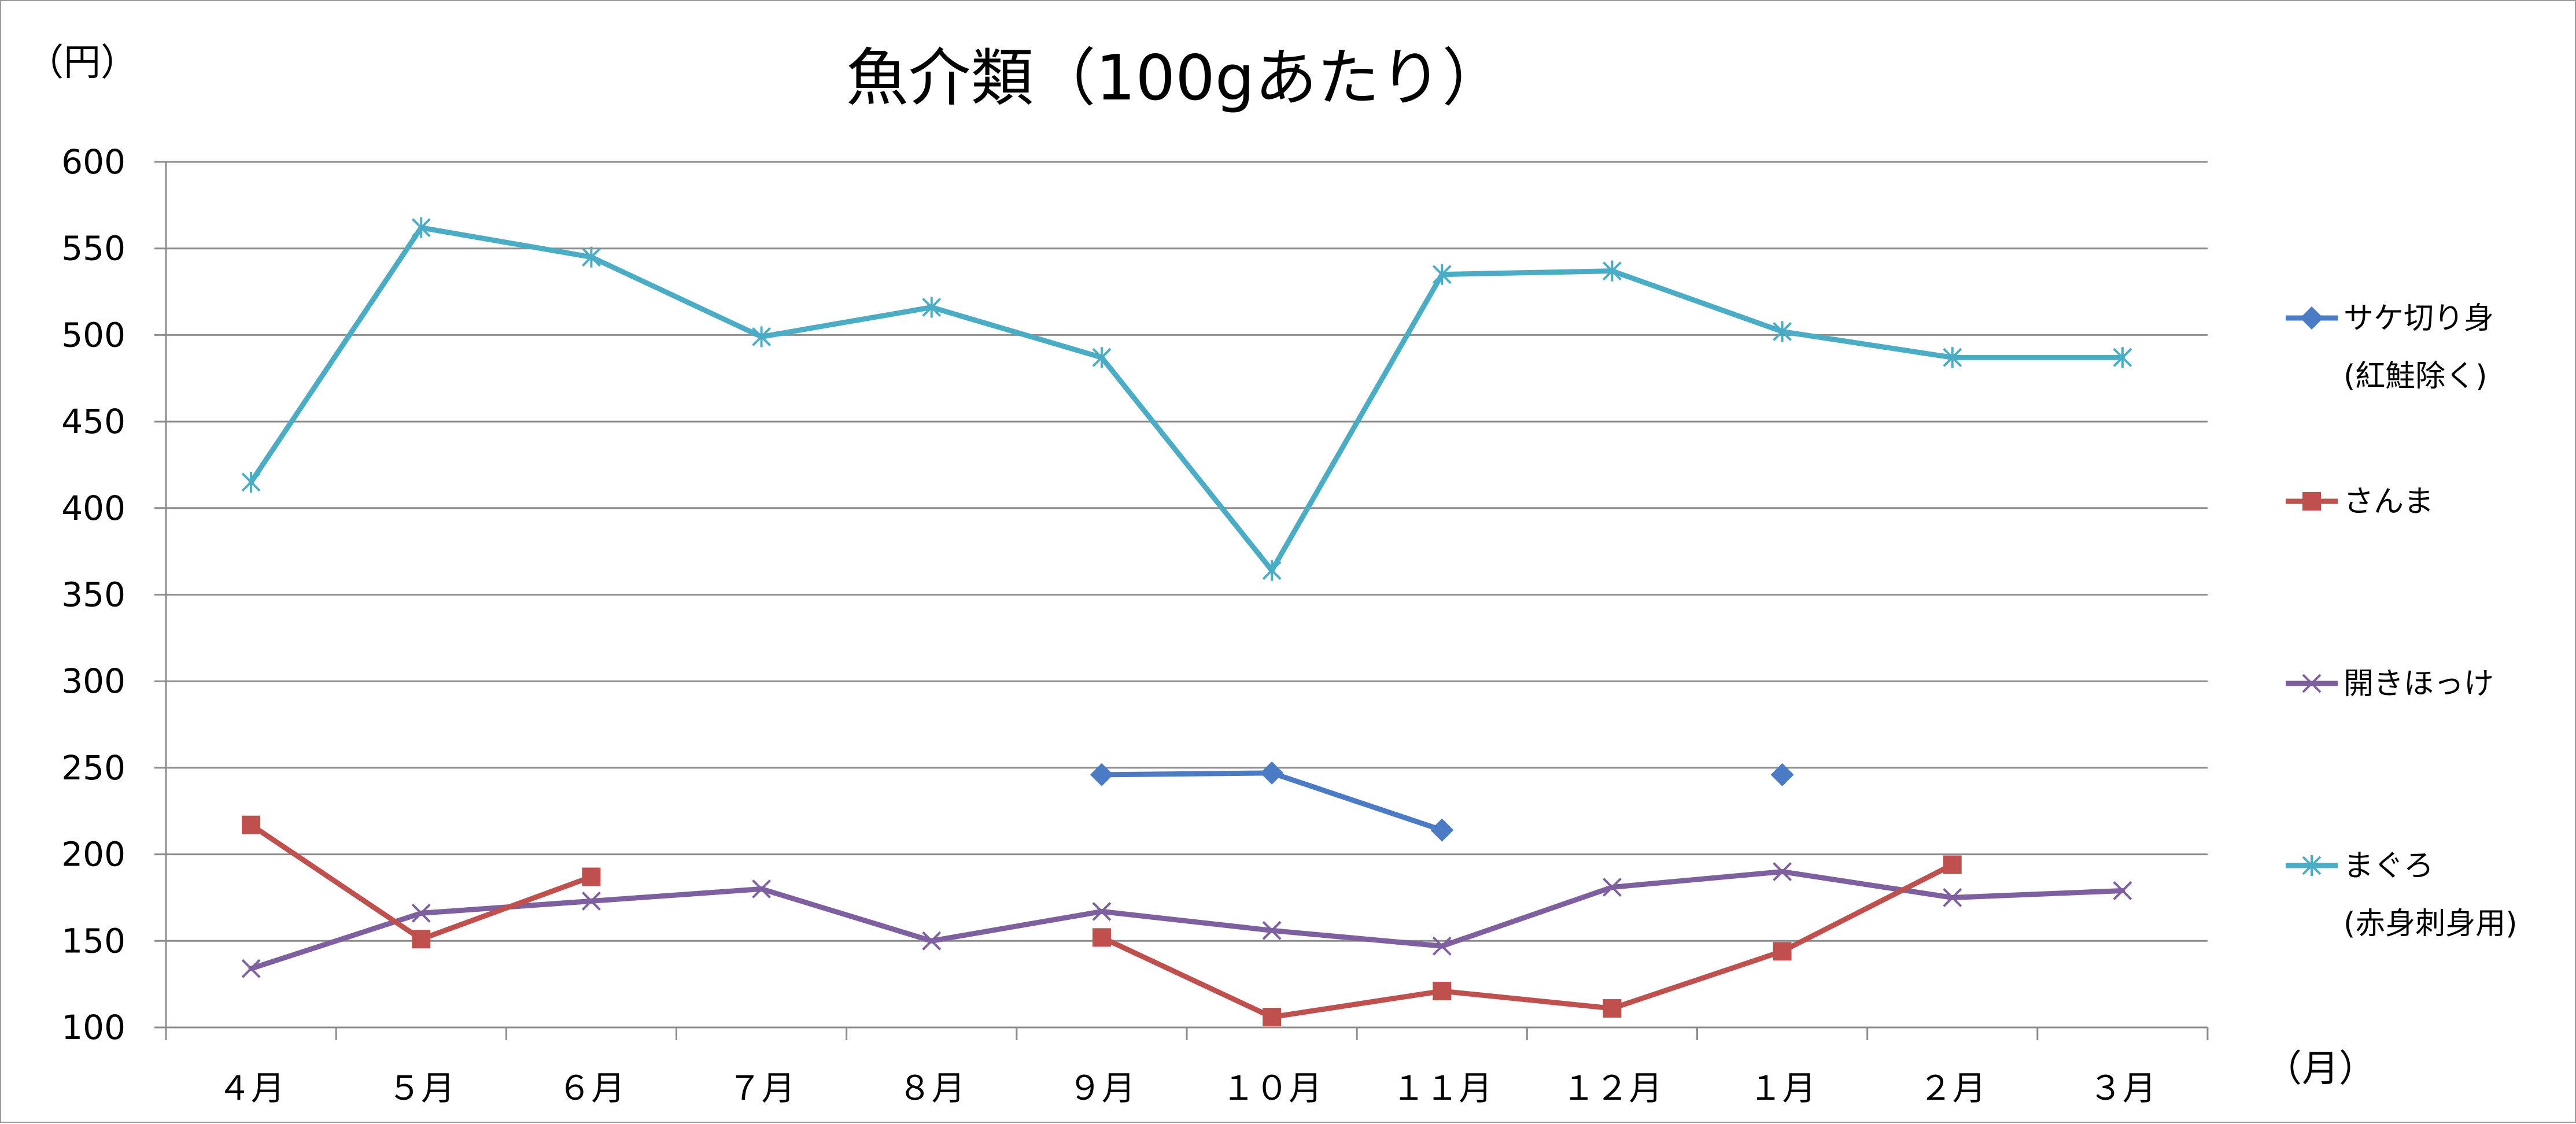  What do you see at coordinates (2416, 376) in the screenshot?
I see `legend-label-line2: (紅鮭除く)` at bounding box center [2416, 376].